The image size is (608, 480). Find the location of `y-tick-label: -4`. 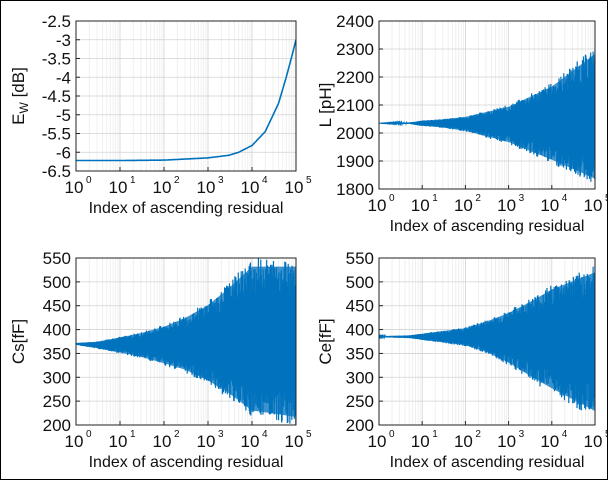

y-tick-label: -4 is located at coordinates (63, 77).